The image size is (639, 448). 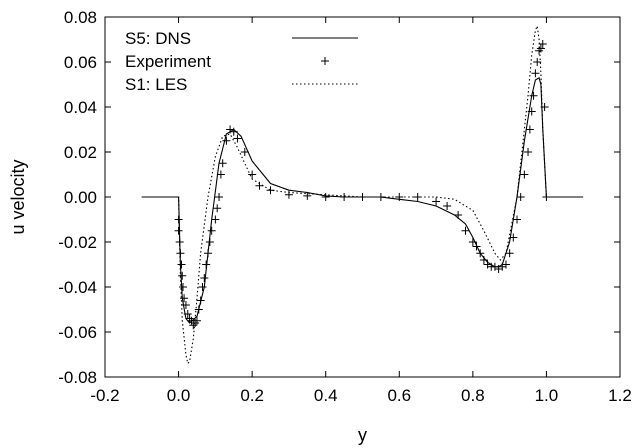 I want to click on y-tick-label: 0.06, so click(x=80, y=62).